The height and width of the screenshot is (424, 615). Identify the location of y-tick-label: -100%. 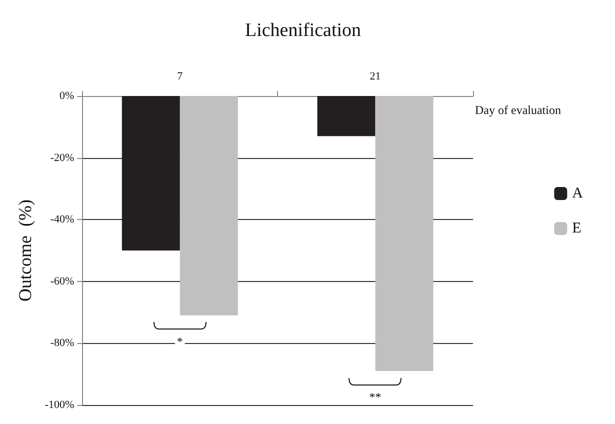
(59, 405).